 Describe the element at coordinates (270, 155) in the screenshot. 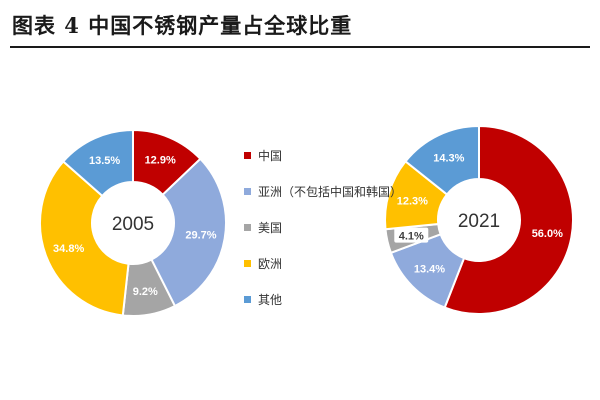

I see `legend-label-china: 中国` at that location.